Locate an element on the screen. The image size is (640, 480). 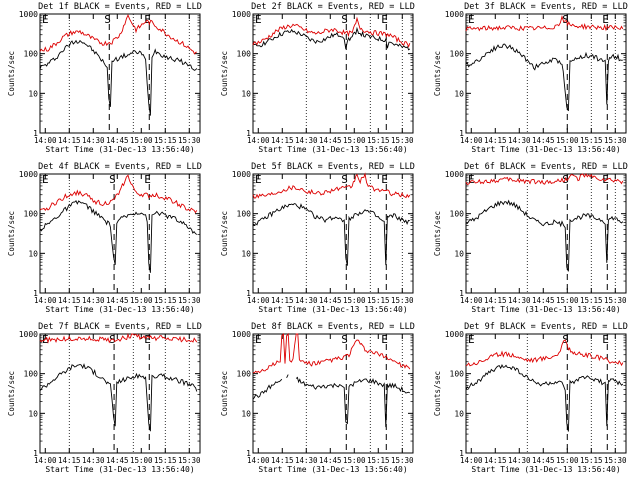
chart-title: Det 1f BLACK = Events, RED = LLD is located at coordinates (120, 7).